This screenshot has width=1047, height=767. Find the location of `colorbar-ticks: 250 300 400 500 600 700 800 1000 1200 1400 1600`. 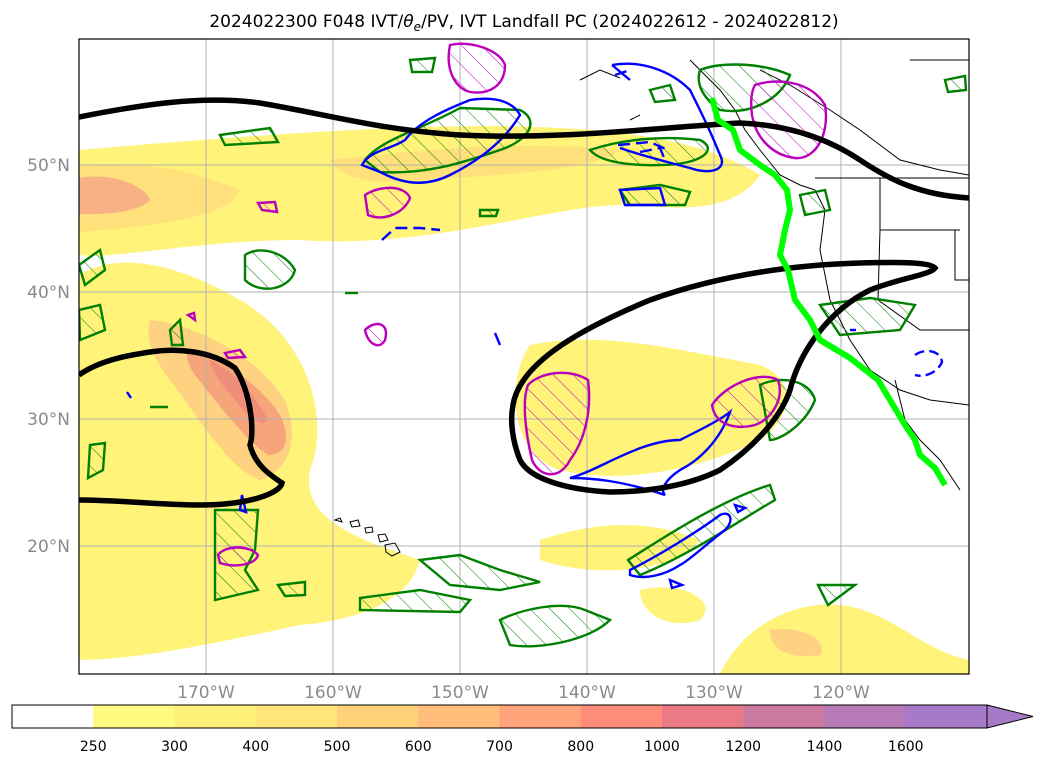

colorbar-ticks: 250 300 400 500 600 700 800 1000 1200 1400 1600 is located at coordinates (502, 747).